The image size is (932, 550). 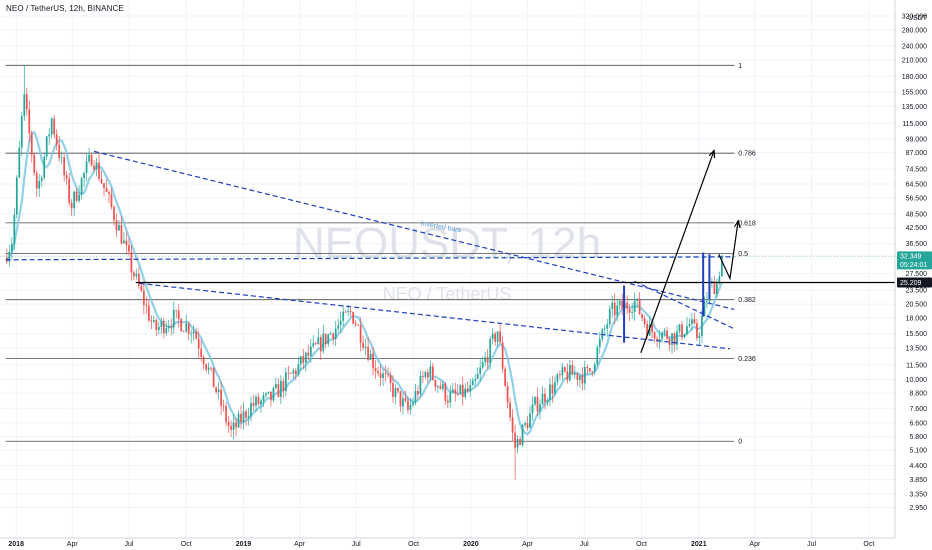 What do you see at coordinates (917, 169) in the screenshot?
I see `price-tick-label: 74.500` at bounding box center [917, 169].